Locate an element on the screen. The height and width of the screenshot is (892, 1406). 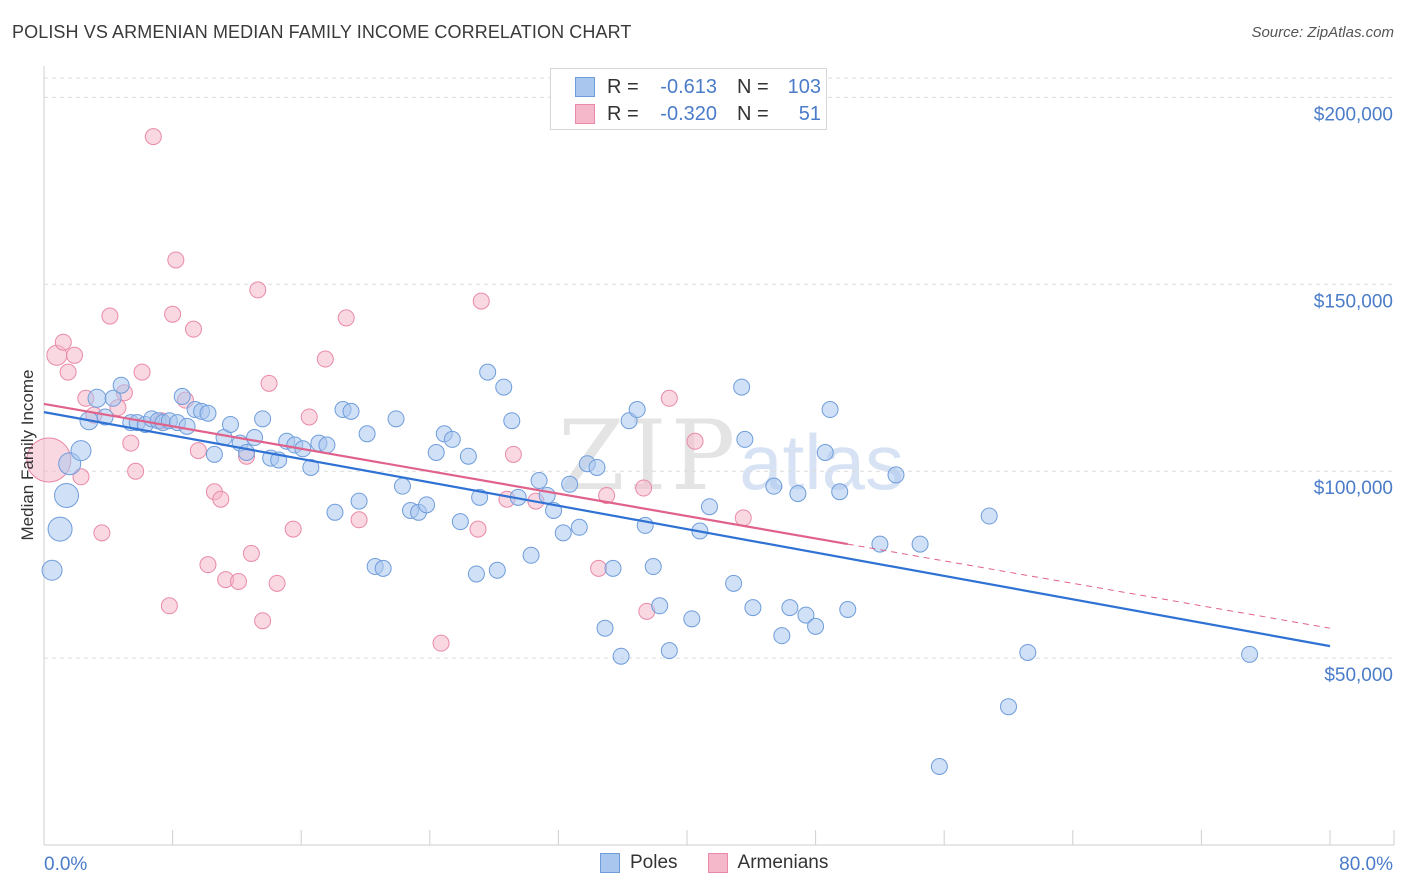
correlation-legend: R = -0.613 N = 103 R = -0.320 N = 51 is located at coordinates (688, 99).